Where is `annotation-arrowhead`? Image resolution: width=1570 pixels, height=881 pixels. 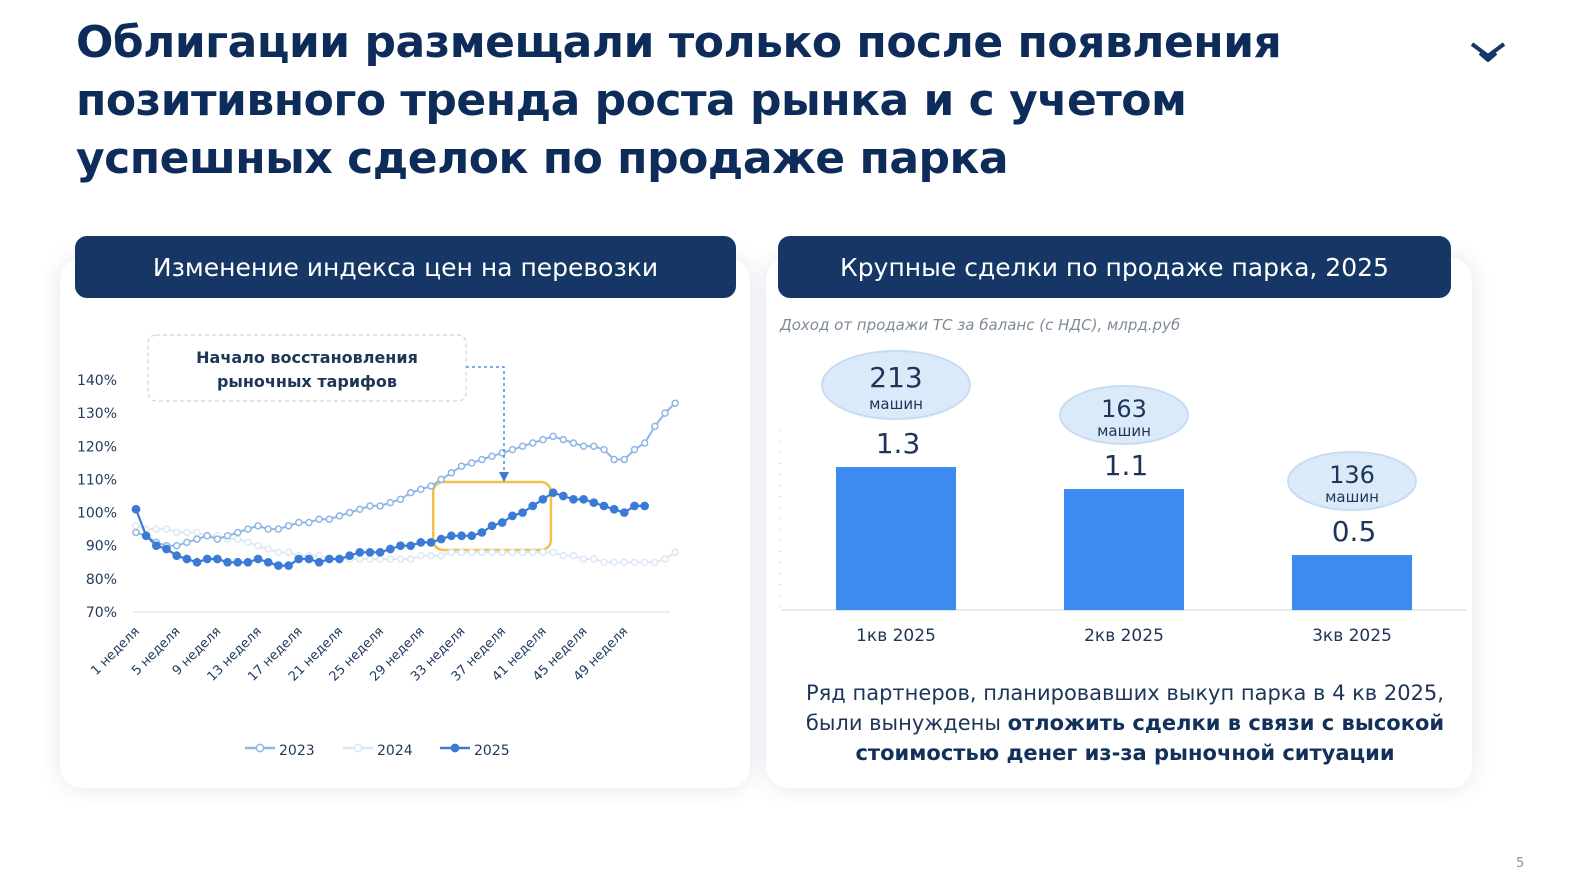
annotation-arrowhead is located at coordinates (504, 477).